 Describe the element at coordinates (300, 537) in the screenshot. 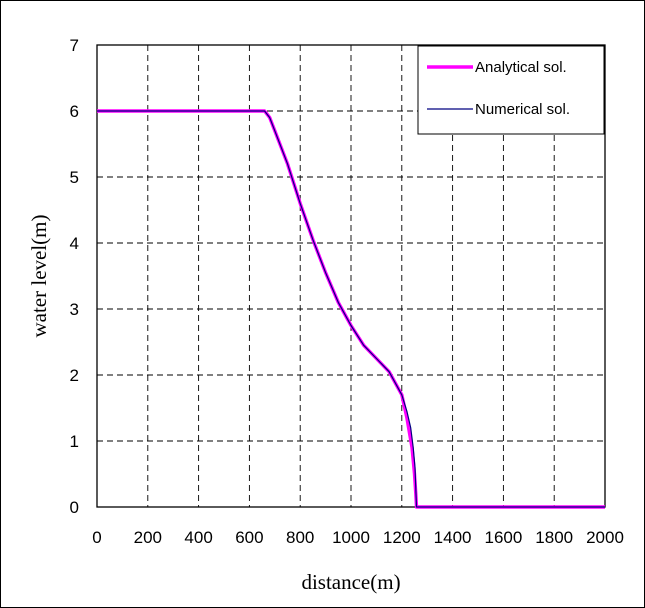

I see `x-tick-label: 800` at that location.